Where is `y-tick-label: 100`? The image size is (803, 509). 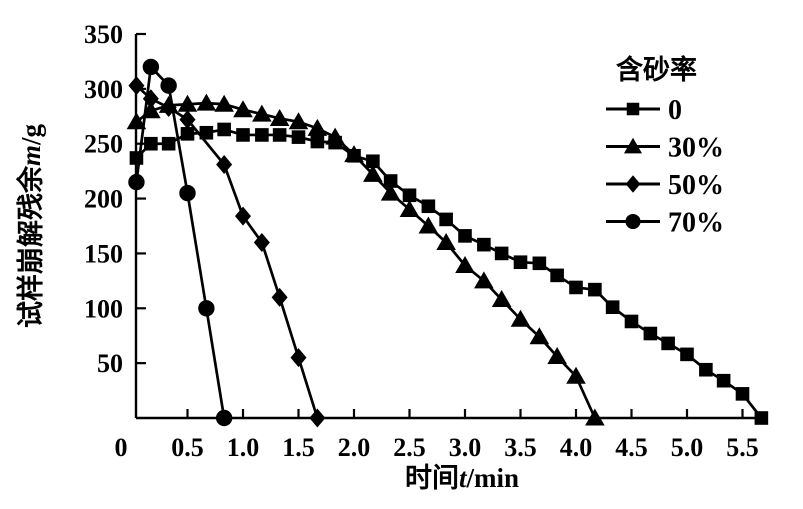
y-tick-label: 100 is located at coordinates (103, 308).